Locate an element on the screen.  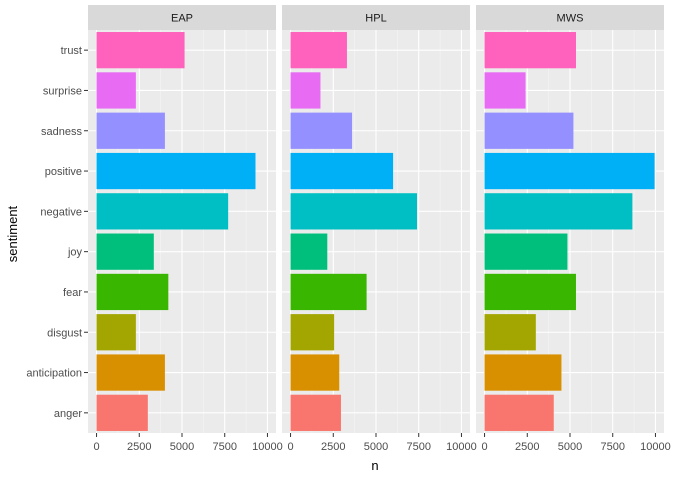
bar-mws-anticipation is located at coordinates (523, 372).